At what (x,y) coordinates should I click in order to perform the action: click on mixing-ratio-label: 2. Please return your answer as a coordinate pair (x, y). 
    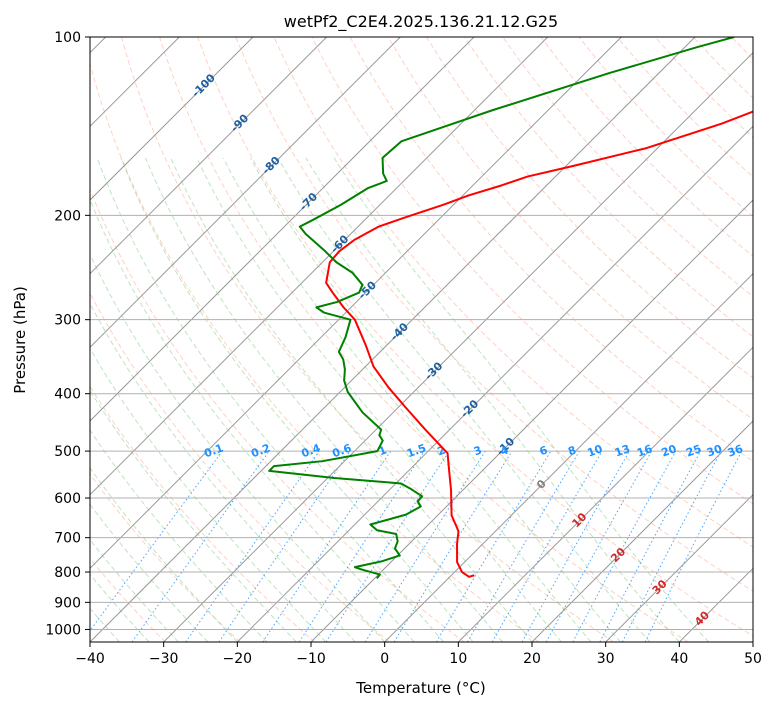
    Looking at the image, I should click on (442, 450).